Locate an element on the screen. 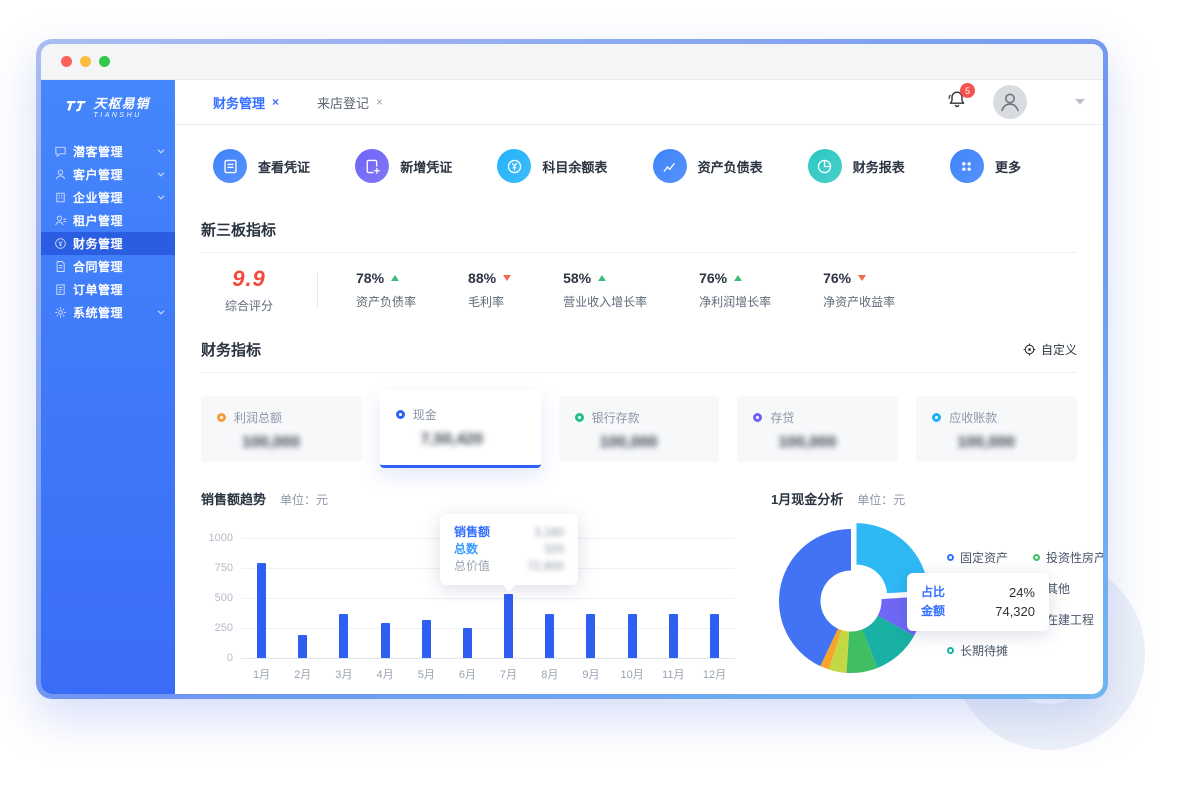  subject-balance-icon is located at coordinates (514, 166).